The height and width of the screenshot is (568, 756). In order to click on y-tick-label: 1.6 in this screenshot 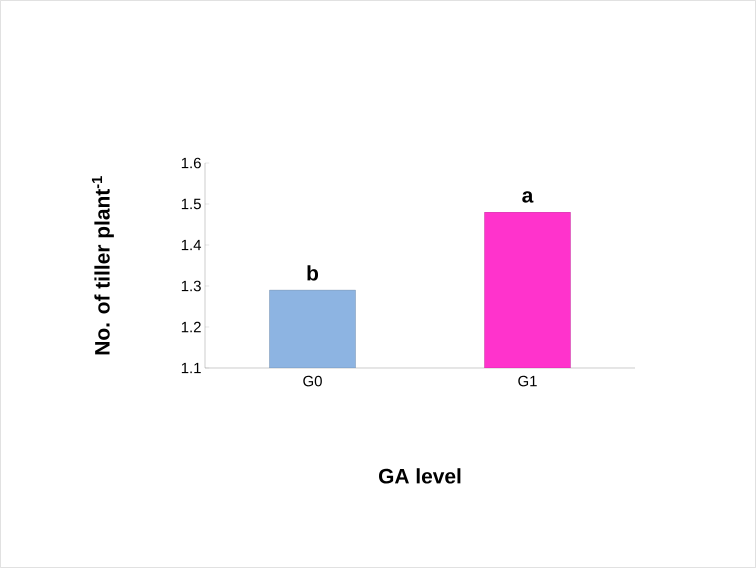, I will do `click(191, 163)`.